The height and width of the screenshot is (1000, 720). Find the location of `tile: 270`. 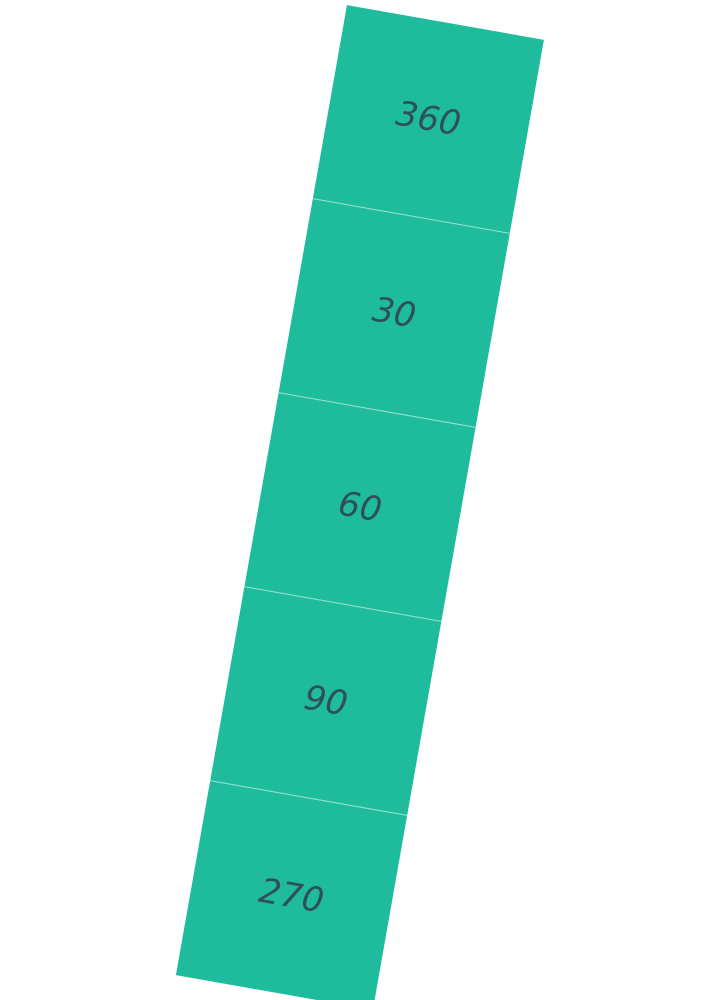

tile: 270 is located at coordinates (291, 890).